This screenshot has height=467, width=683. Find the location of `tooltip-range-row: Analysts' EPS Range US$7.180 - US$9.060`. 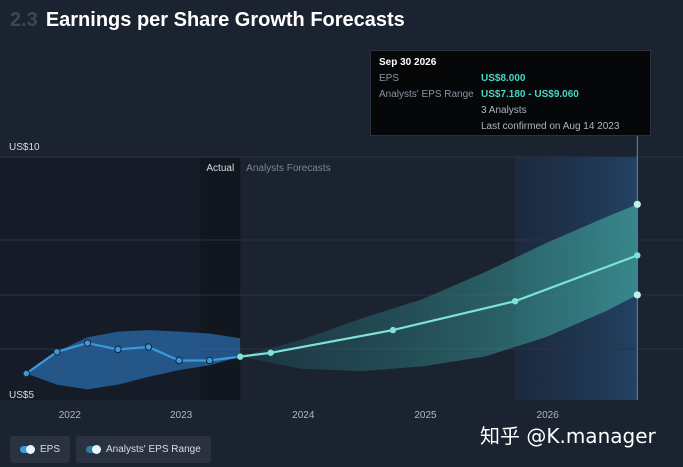

tooltip-range-row: Analysts' EPS Range US$7.180 - US$9.060 is located at coordinates (510, 95).